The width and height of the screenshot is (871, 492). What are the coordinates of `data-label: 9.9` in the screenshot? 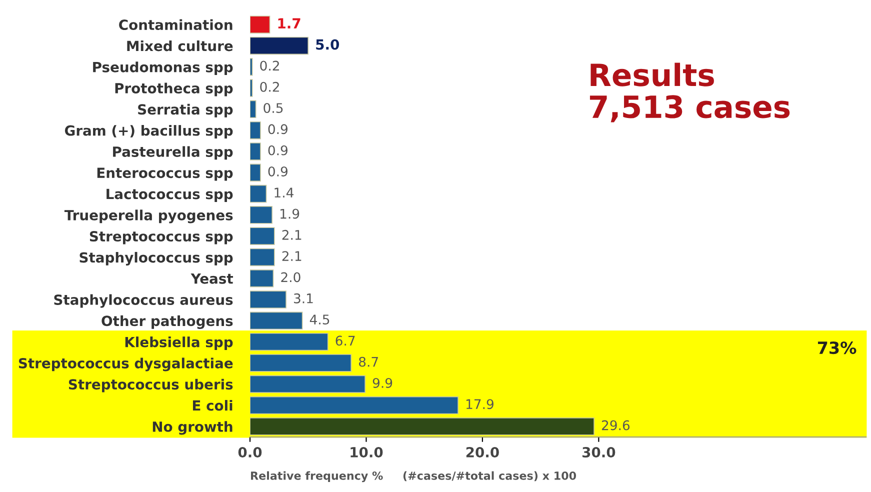 It's located at (382, 383).